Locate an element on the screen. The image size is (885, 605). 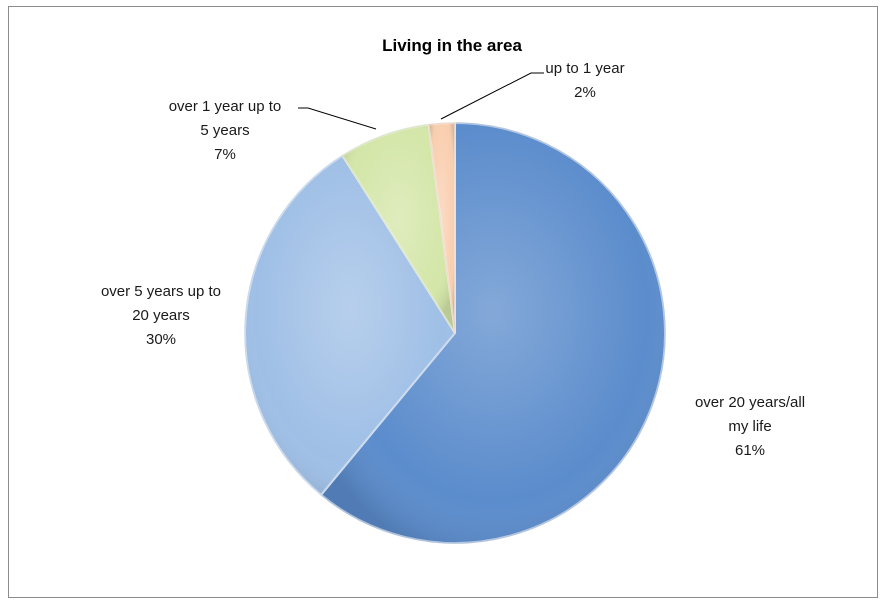
slice-label-2: over 5 years up to 20 years 30% is located at coordinates (161, 315).